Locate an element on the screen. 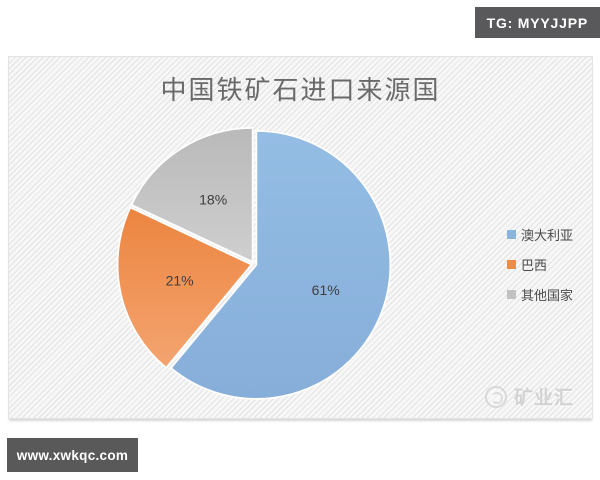 The height and width of the screenshot is (480, 600). pie-data-label-0: 61% is located at coordinates (326, 290).